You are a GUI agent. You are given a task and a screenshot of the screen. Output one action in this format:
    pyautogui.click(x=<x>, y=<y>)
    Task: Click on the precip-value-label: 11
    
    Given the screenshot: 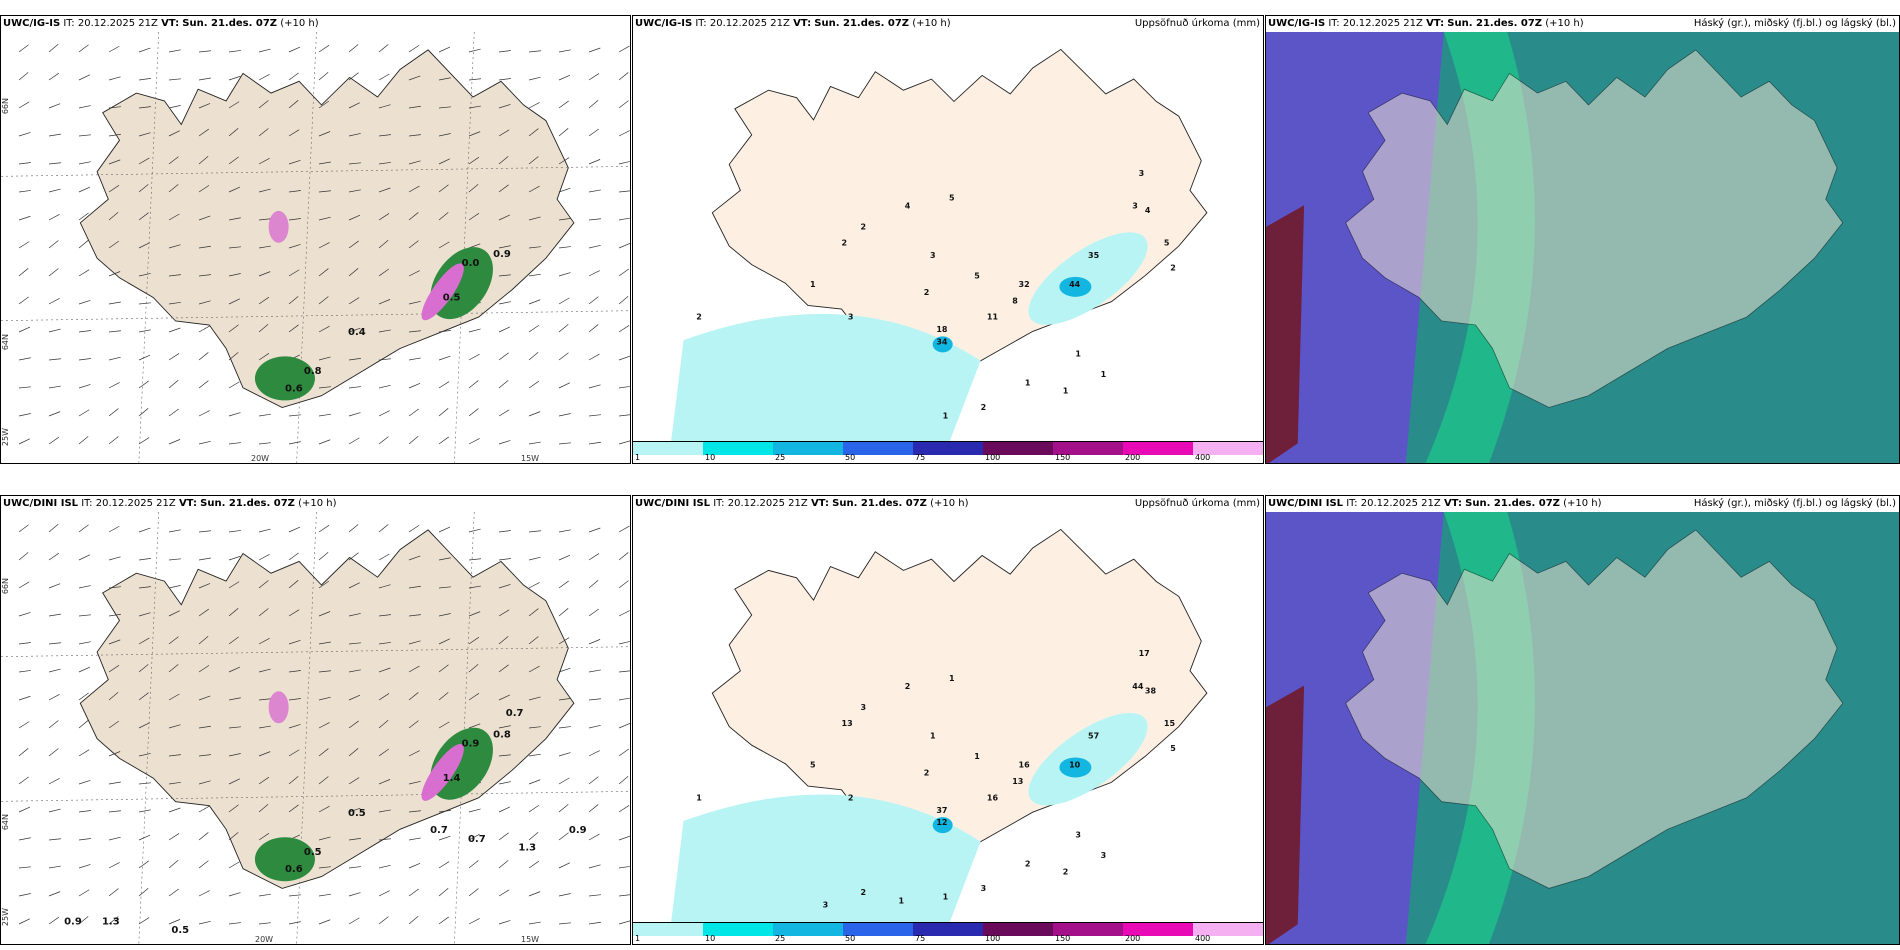 What is the action you would take?
    pyautogui.click(x=993, y=317)
    